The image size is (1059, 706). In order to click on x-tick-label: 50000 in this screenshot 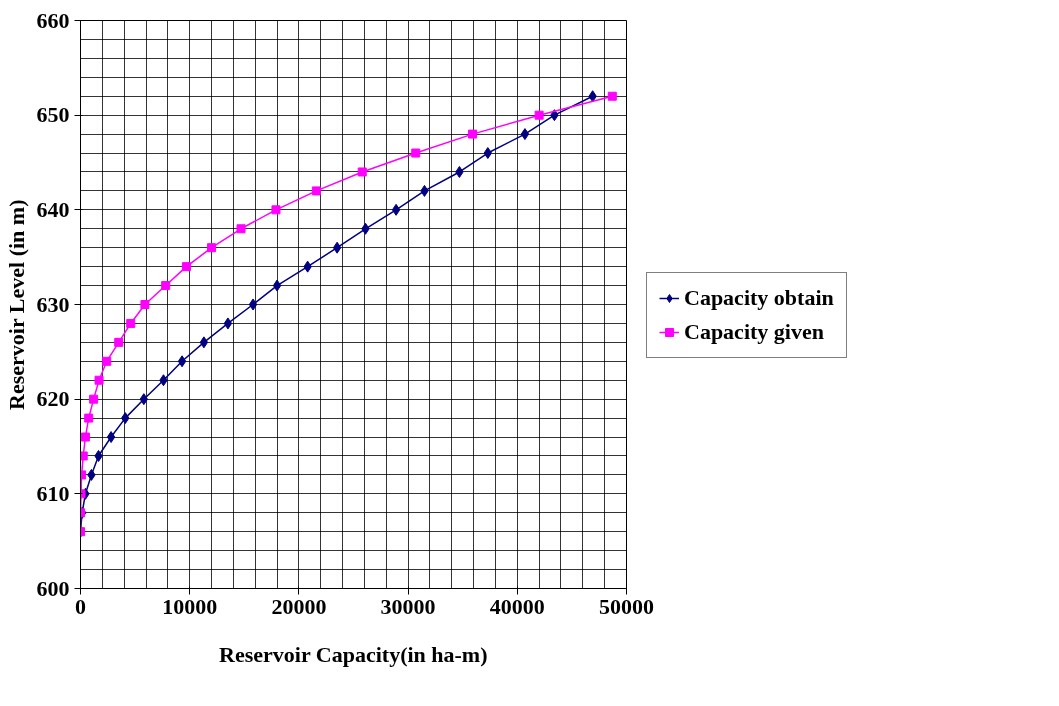, I will do `click(626, 606)`.